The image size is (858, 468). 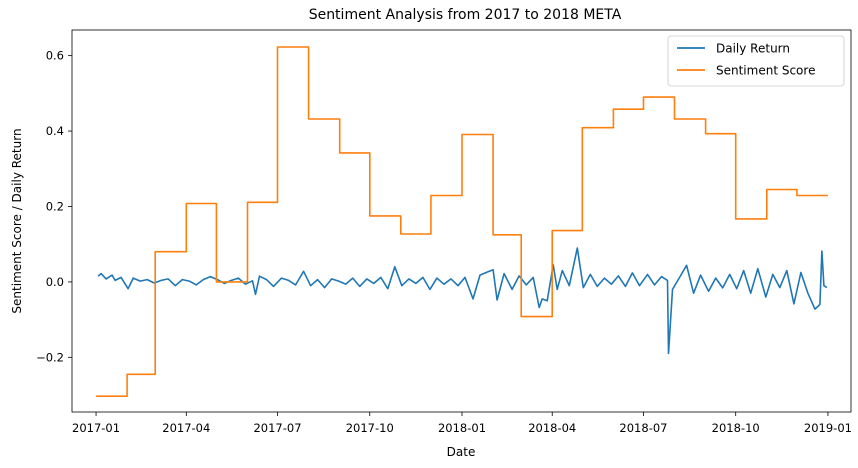 I want to click on legend-label-daily-return: Daily Return, so click(x=753, y=49).